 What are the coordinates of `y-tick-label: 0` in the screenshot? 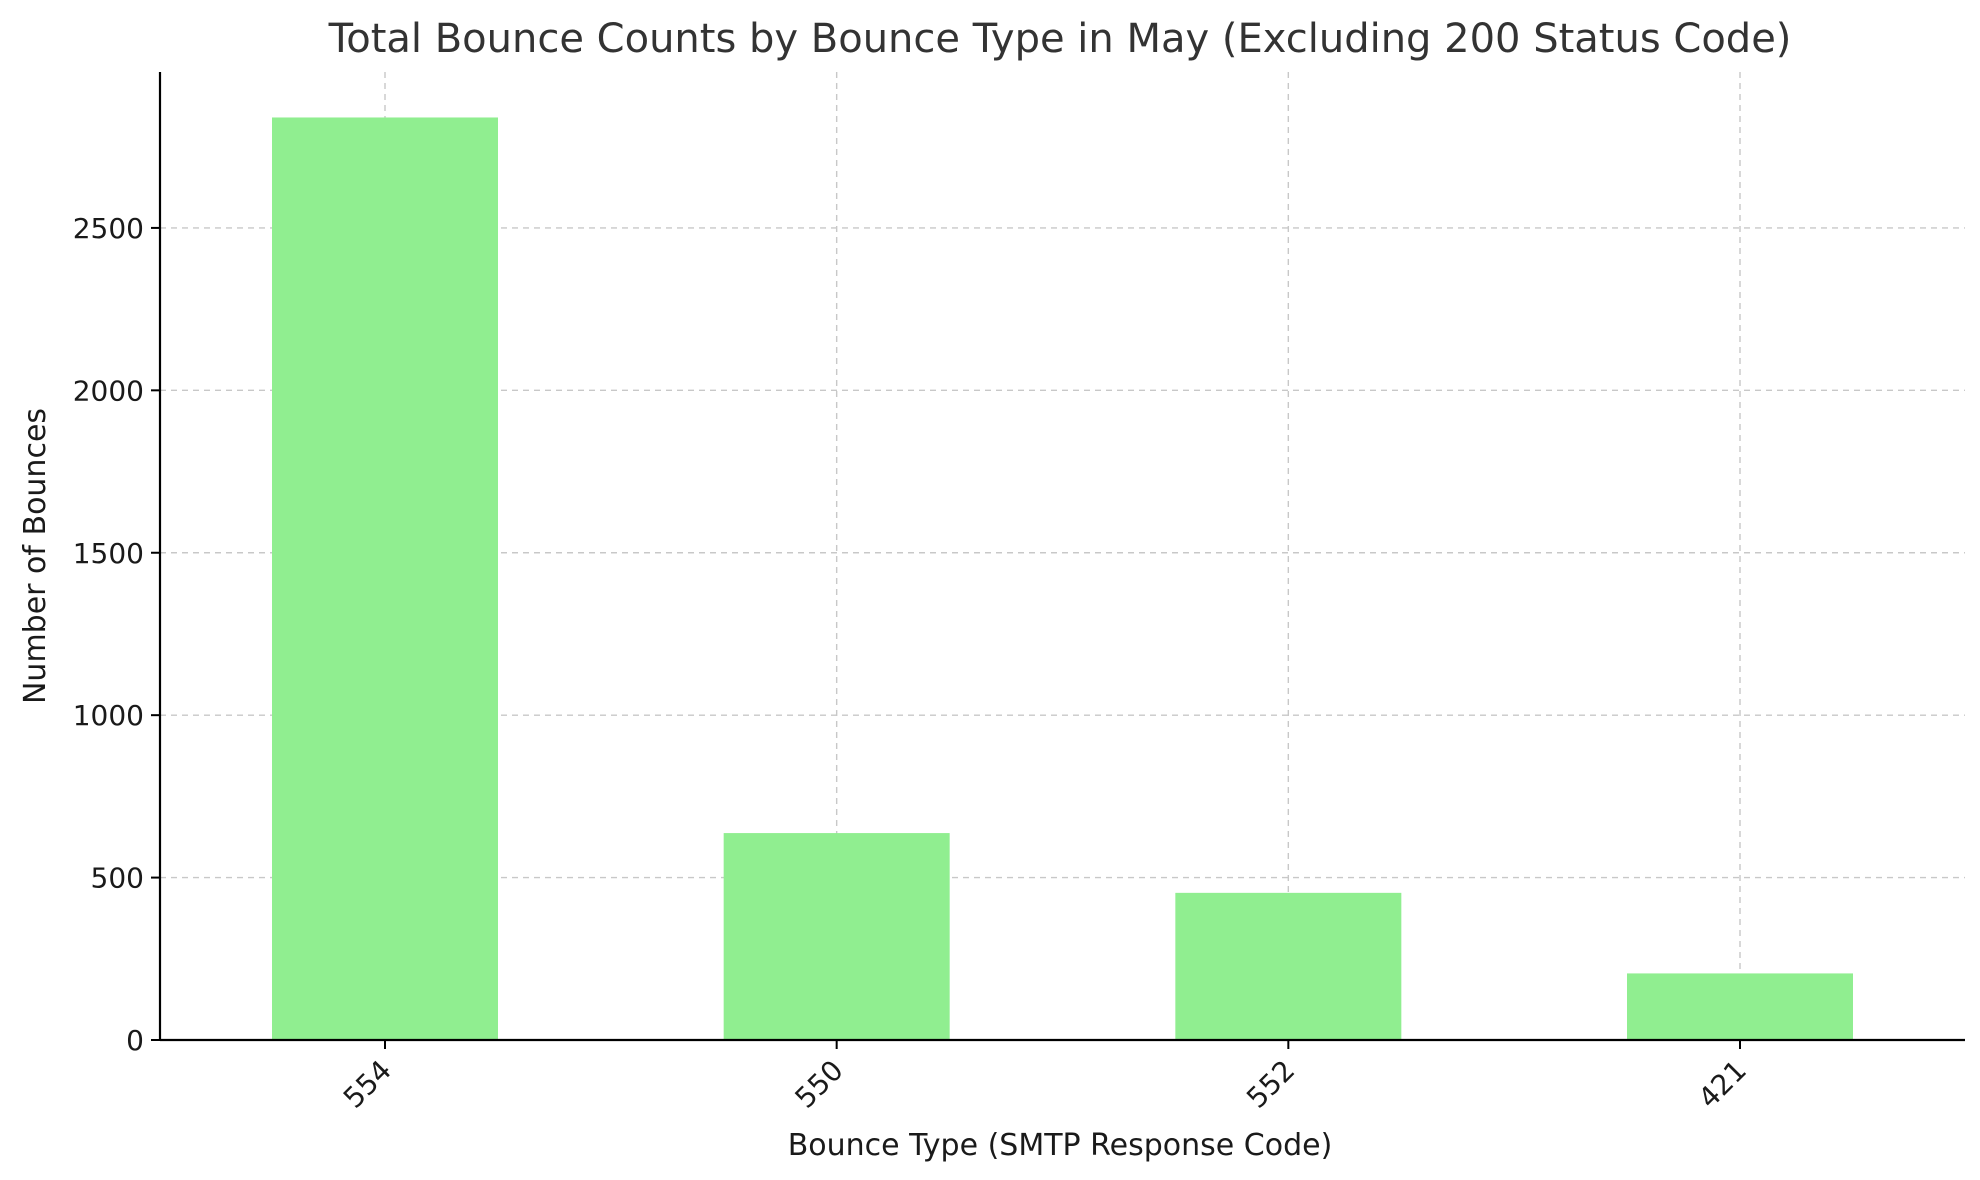 It's located at (135, 1040).